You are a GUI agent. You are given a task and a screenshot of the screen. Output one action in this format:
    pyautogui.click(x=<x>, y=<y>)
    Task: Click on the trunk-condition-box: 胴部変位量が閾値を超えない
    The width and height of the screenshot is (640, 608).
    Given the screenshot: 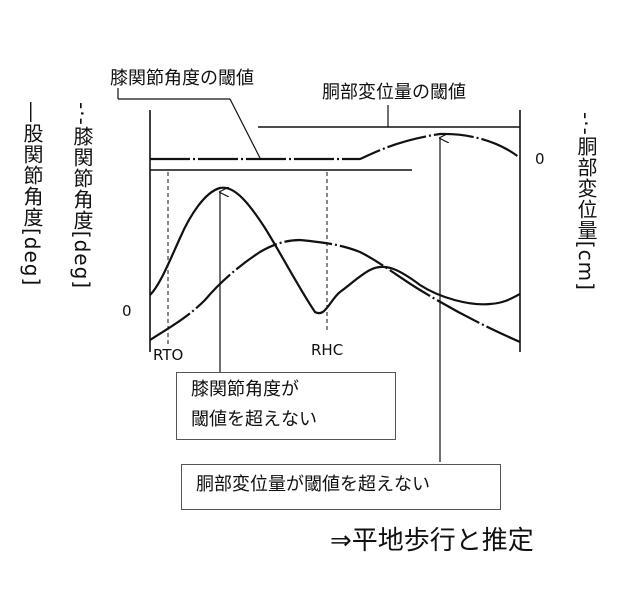 What is the action you would take?
    pyautogui.click(x=341, y=487)
    